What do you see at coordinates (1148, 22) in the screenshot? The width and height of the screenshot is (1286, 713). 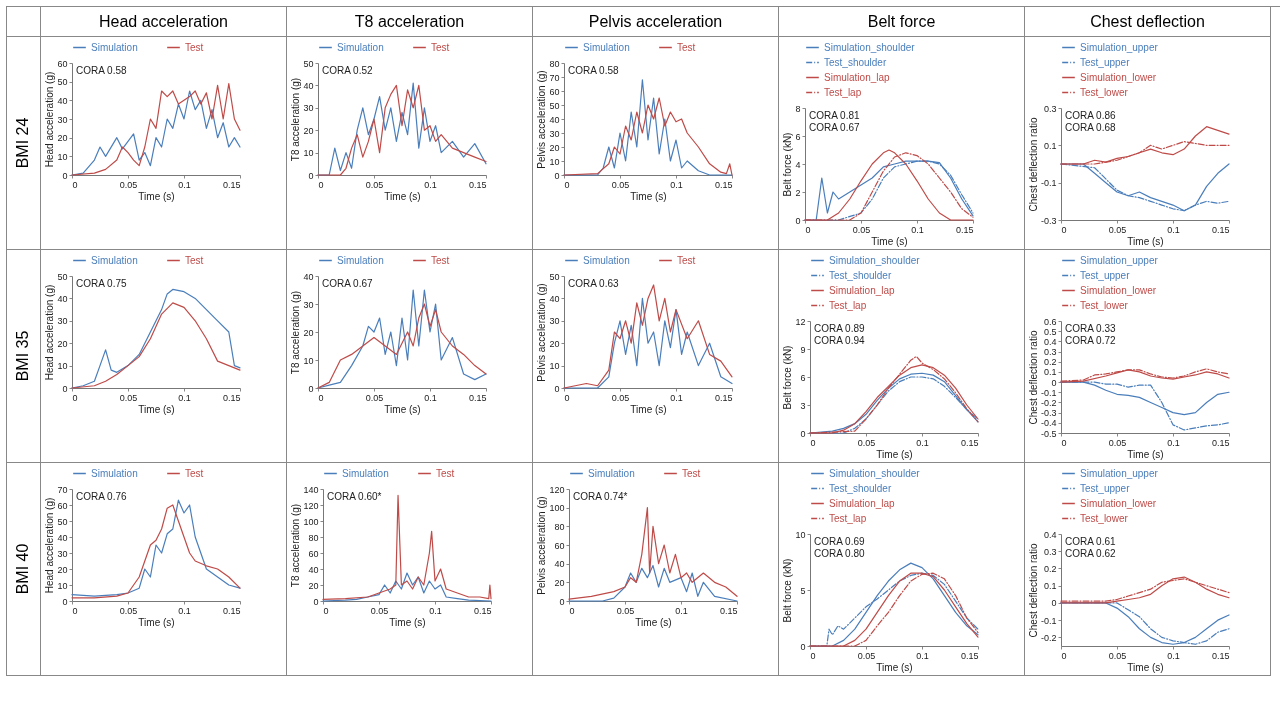 I see `chart-title: Chest deflection` at bounding box center [1148, 22].